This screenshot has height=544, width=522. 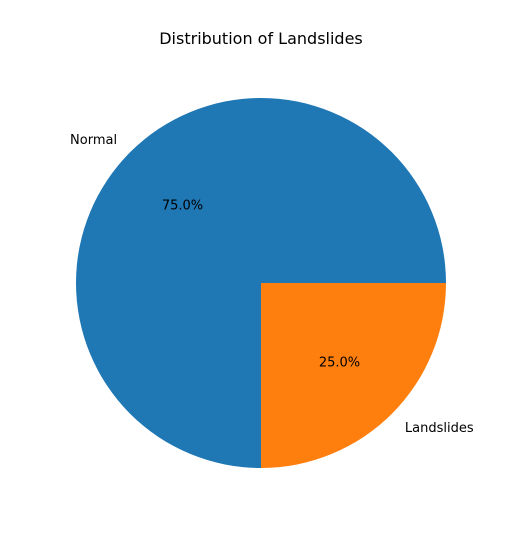 What do you see at coordinates (439, 428) in the screenshot?
I see `slice-label-landslides: Landslides` at bounding box center [439, 428].